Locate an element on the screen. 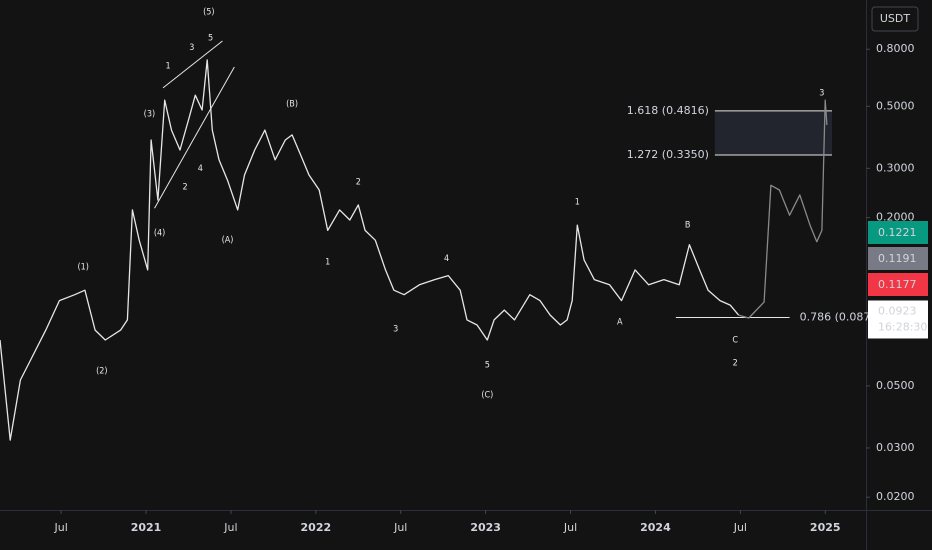 The width and height of the screenshot is (932, 550). wave-label: (2) is located at coordinates (101, 371).